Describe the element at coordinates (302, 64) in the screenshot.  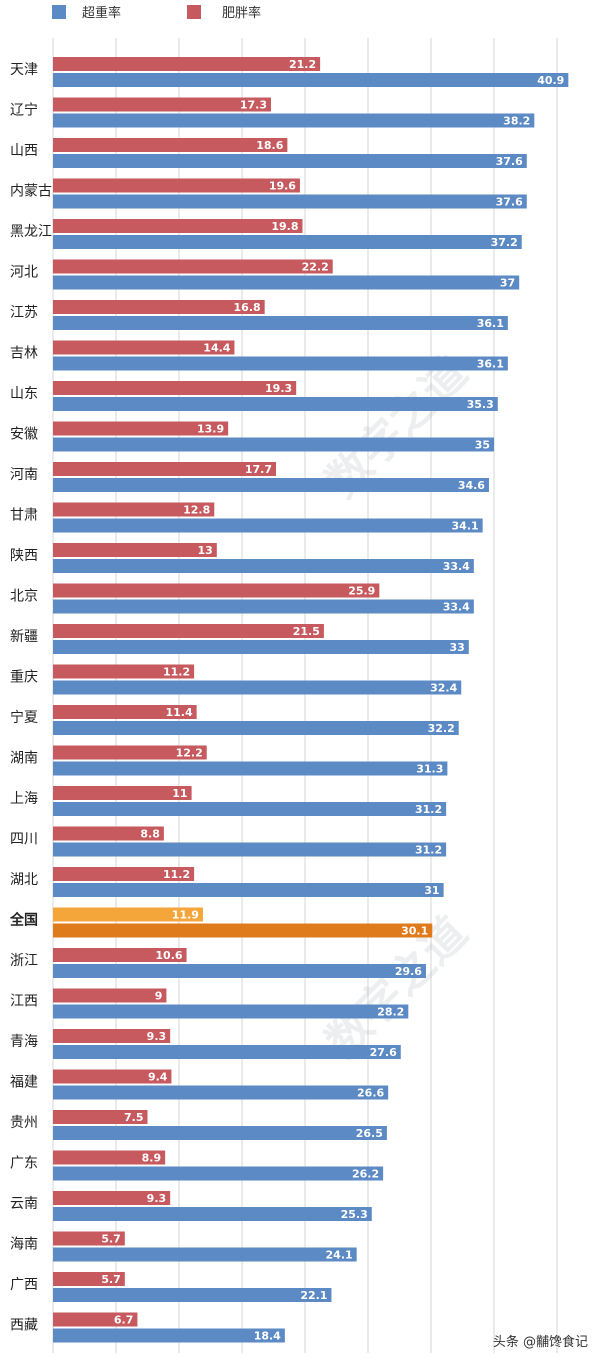
I see `value-label-obesity: 21.2` at that location.